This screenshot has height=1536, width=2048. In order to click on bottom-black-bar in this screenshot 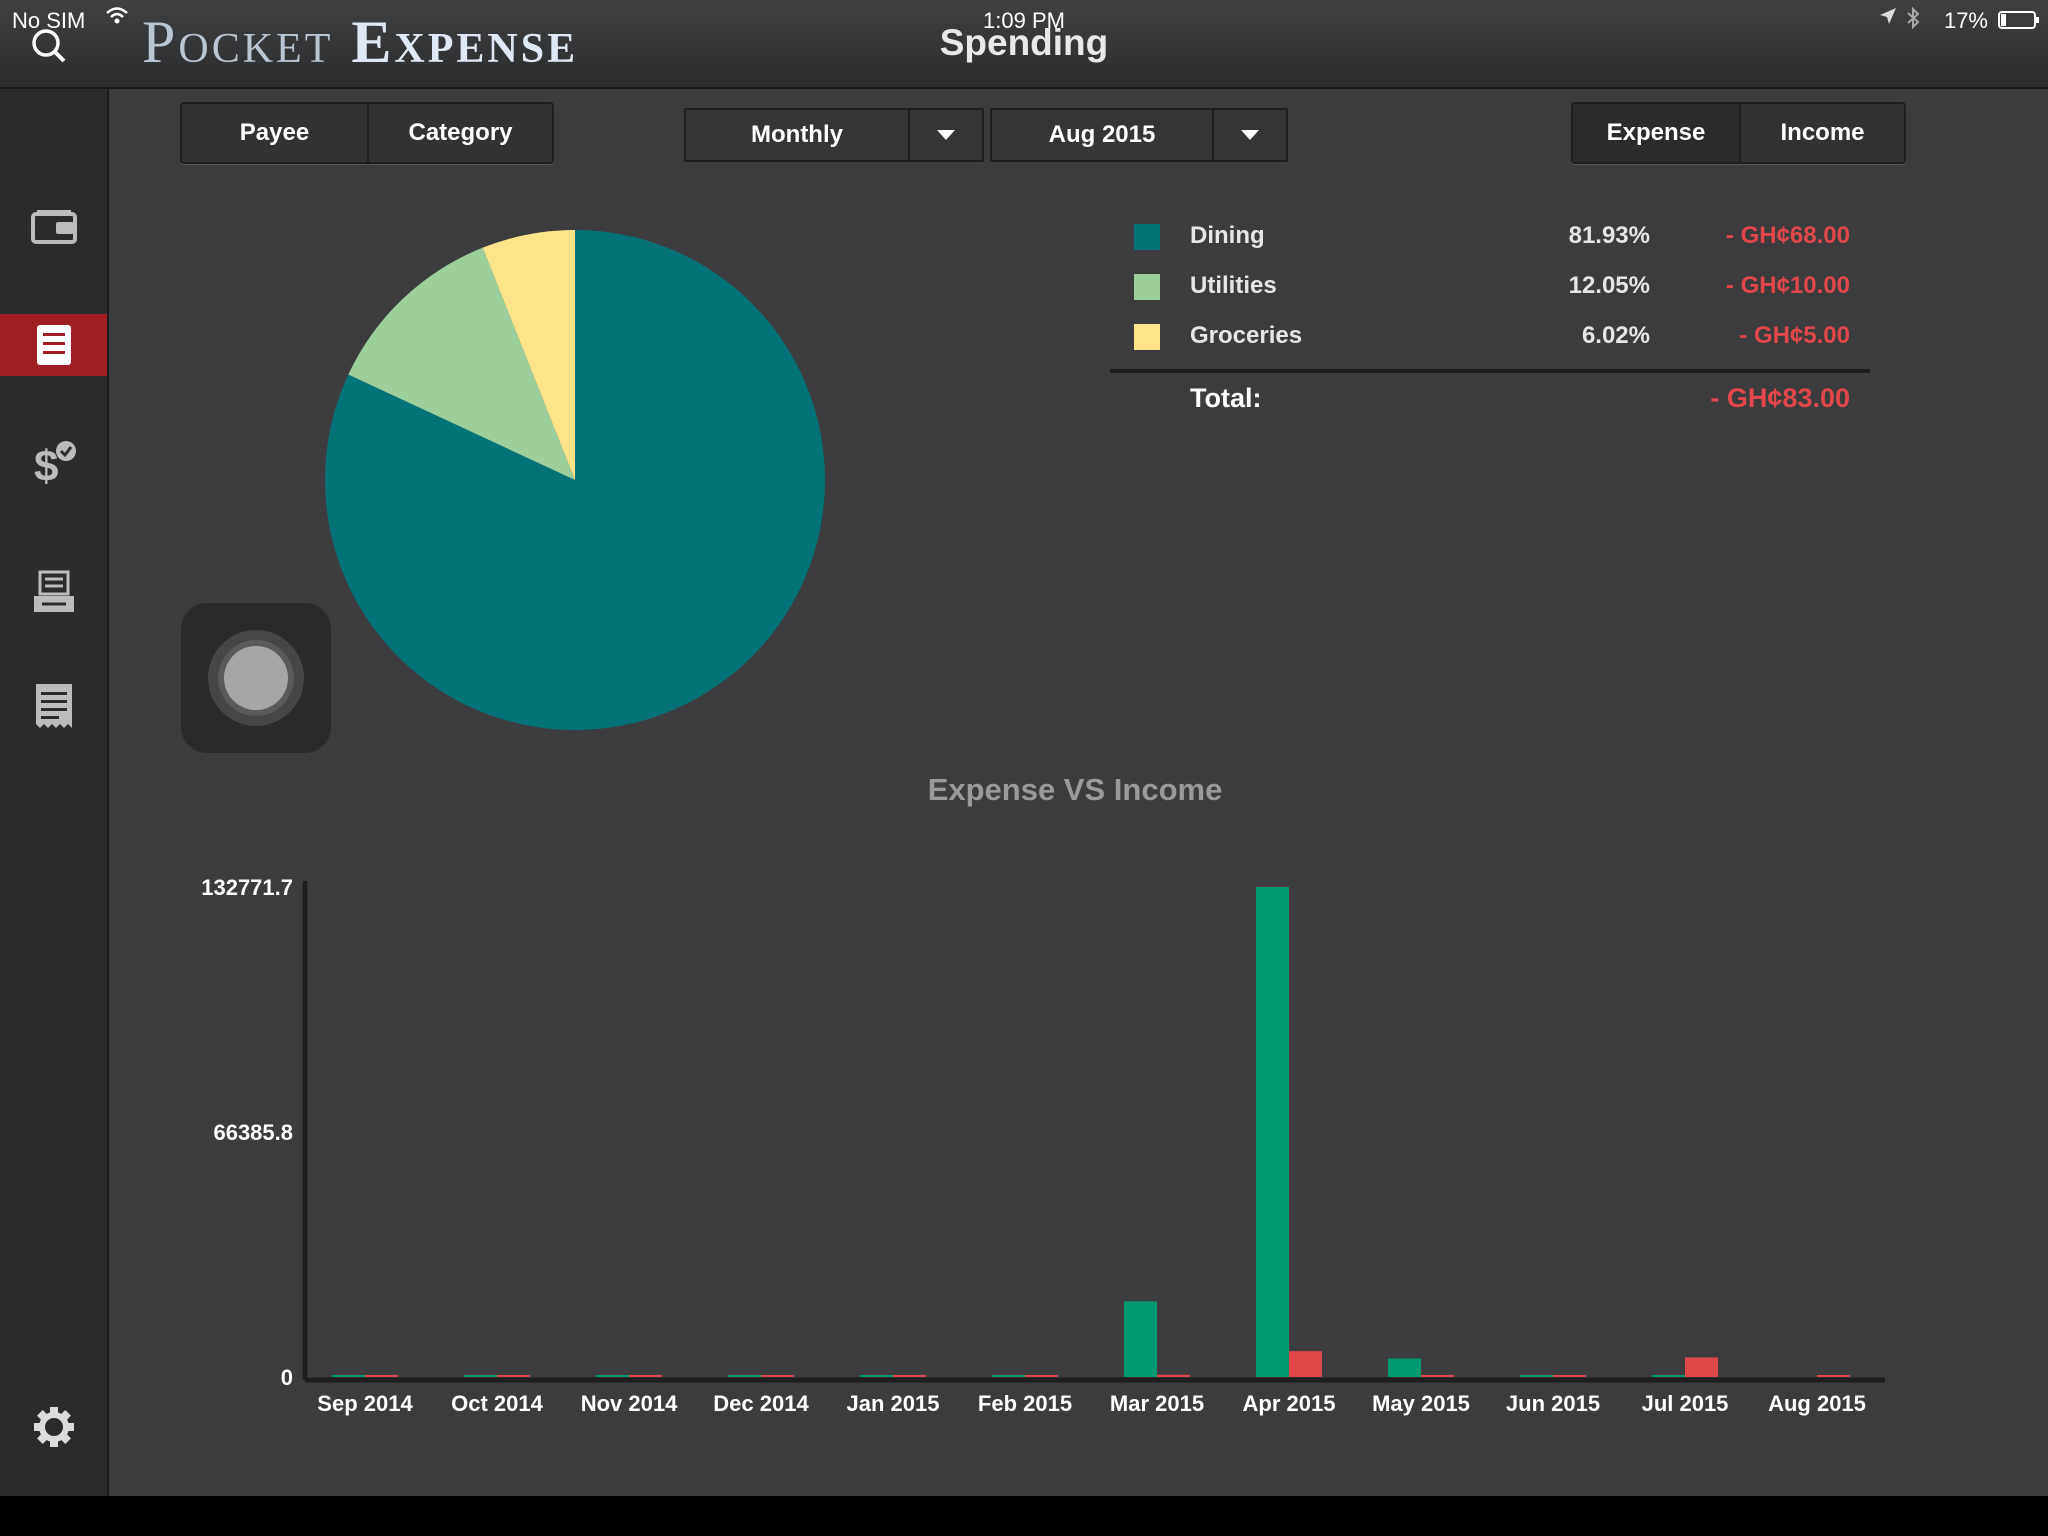, I will do `click(1024, 1516)`.